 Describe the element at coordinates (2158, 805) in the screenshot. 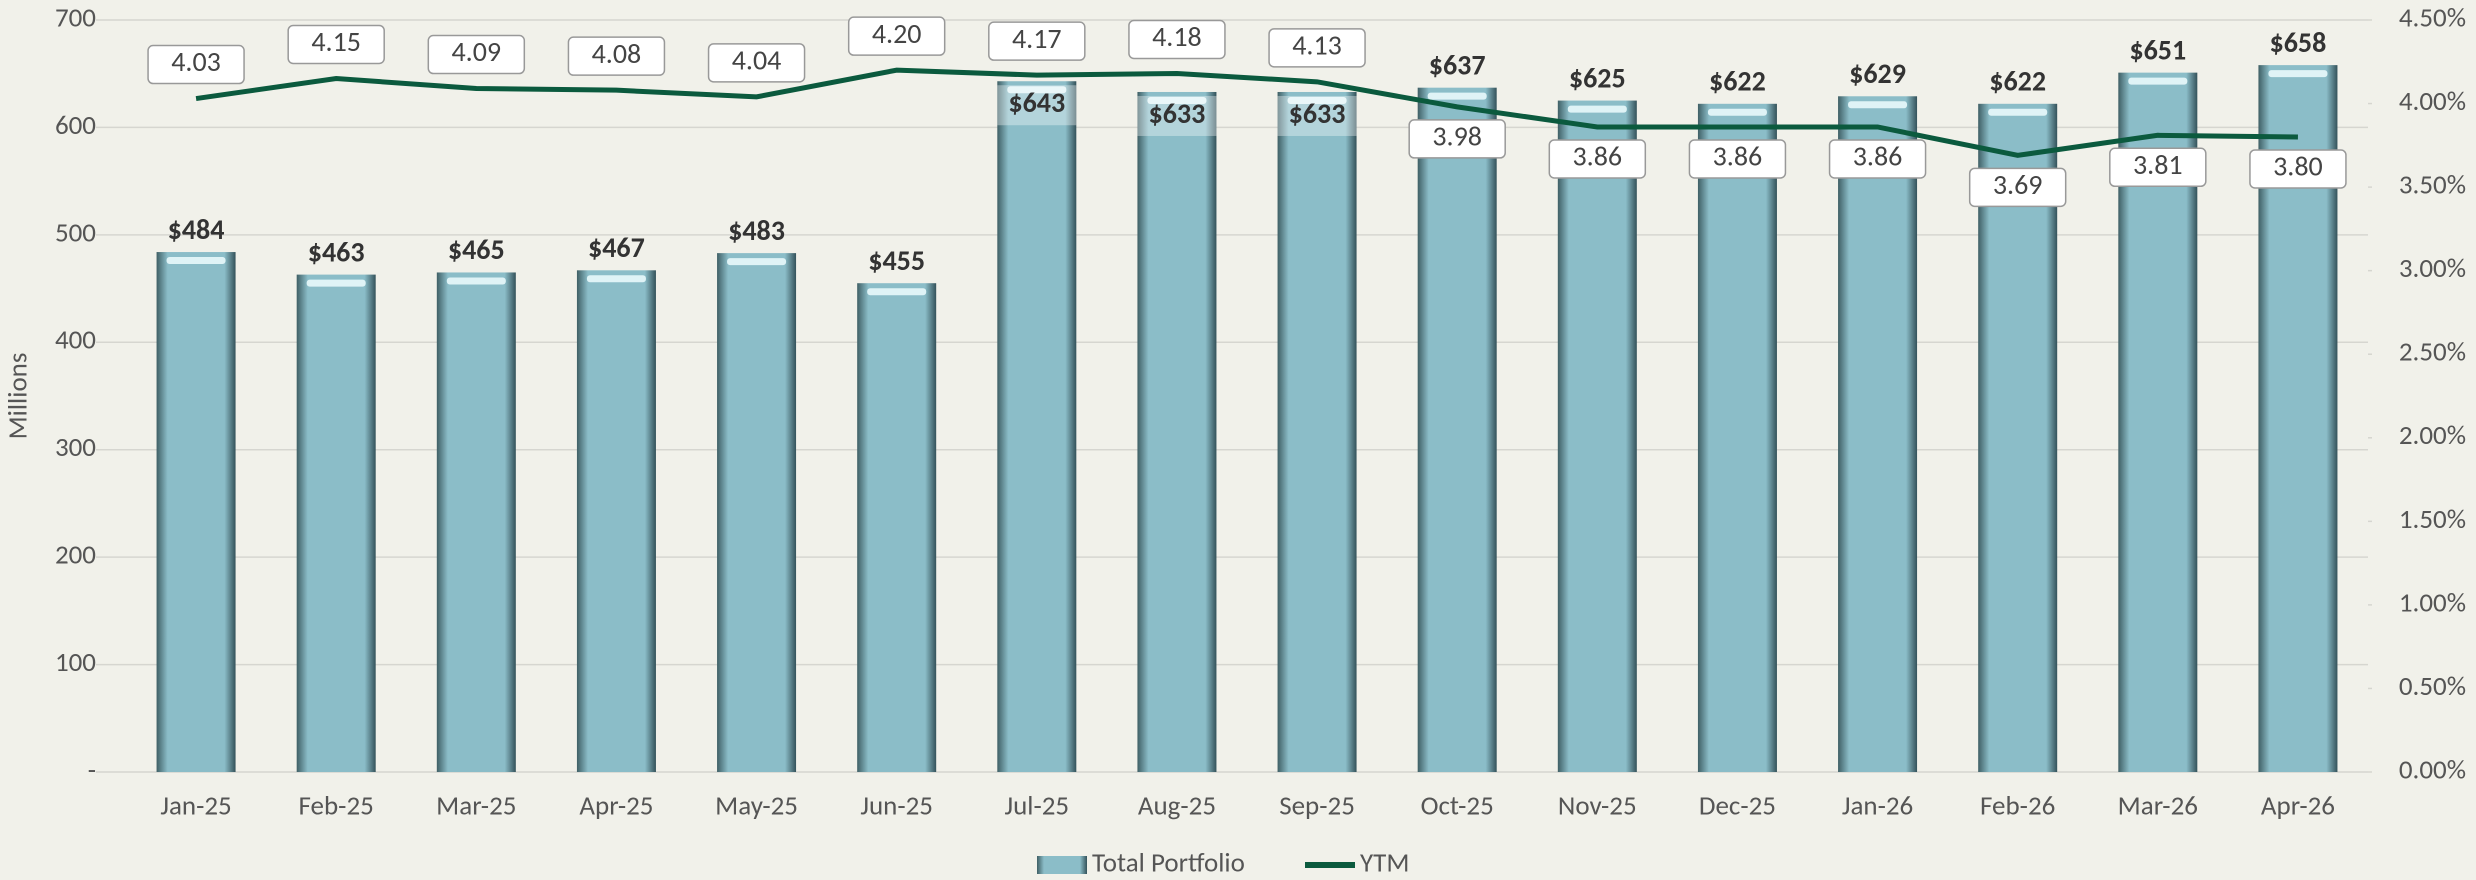

I see `x-tick-label: Mar-26` at that location.